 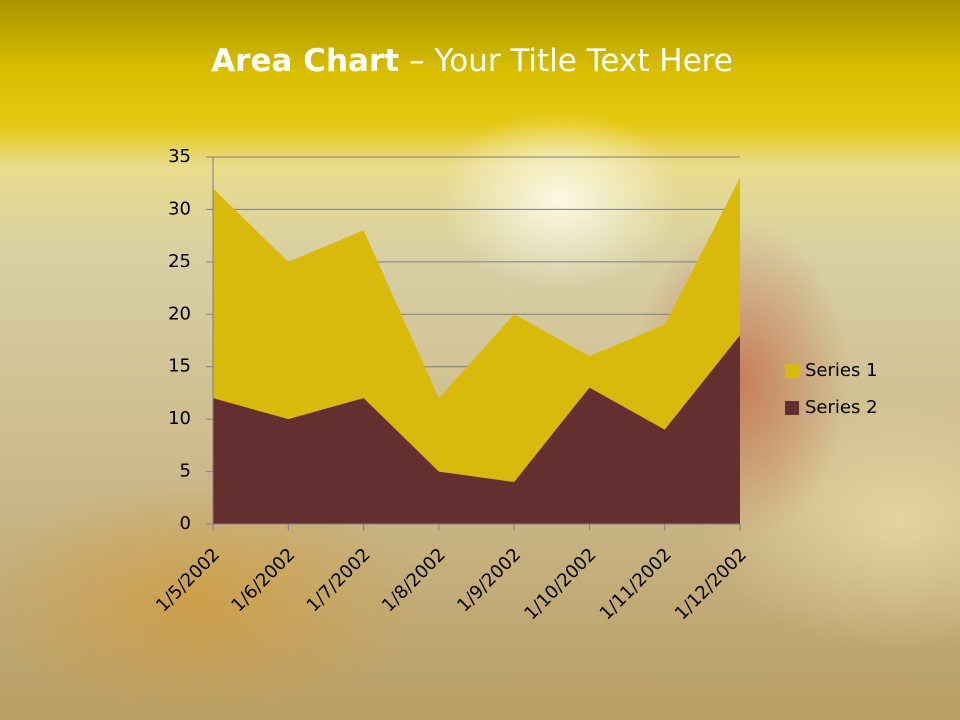 What do you see at coordinates (339, 580) in the screenshot?
I see `x-tick-label: 1/7/2002` at bounding box center [339, 580].